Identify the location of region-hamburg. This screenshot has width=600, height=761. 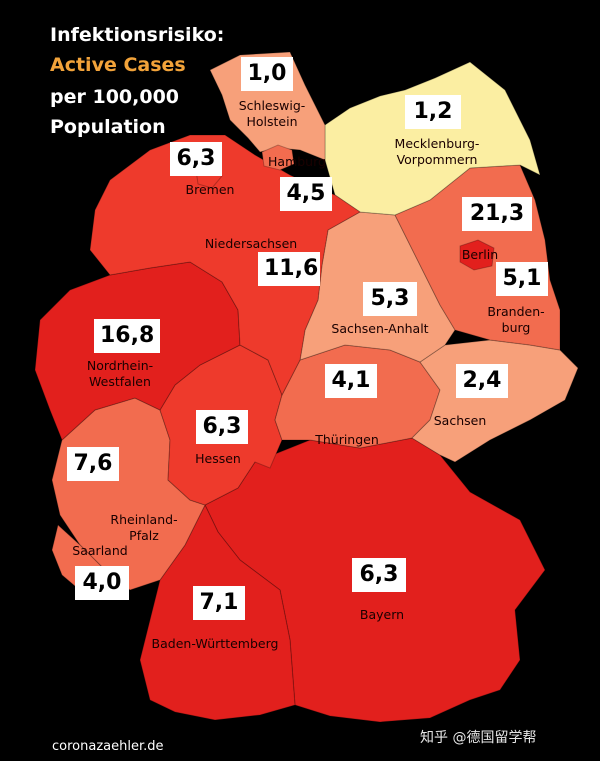
(278, 157).